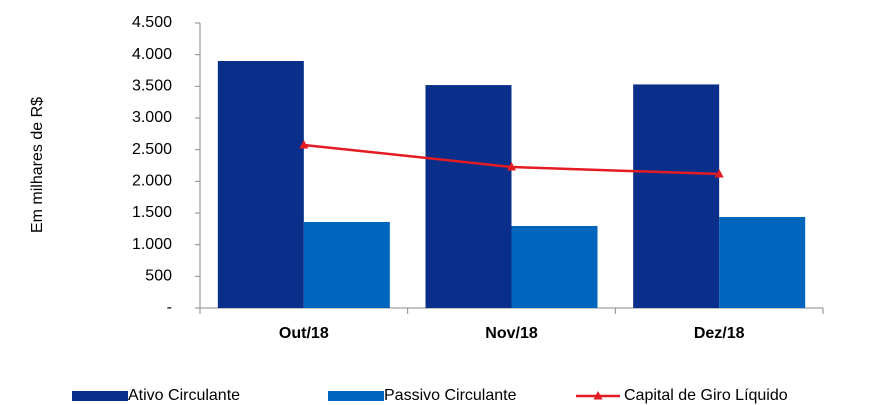 The image size is (893, 405). Describe the element at coordinates (152, 212) in the screenshot. I see `y-tick-label: 1.500` at that location.